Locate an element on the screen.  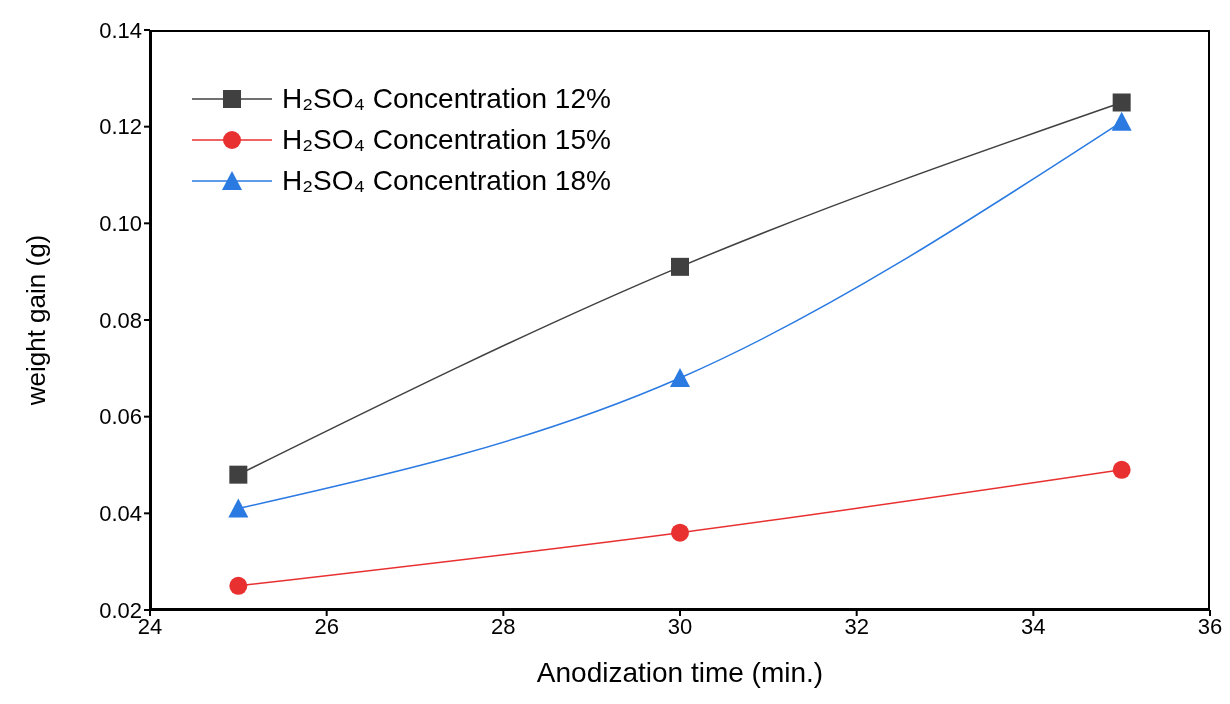
legend-label: H₂SO₄ Concentration 15% is located at coordinates (446, 140).